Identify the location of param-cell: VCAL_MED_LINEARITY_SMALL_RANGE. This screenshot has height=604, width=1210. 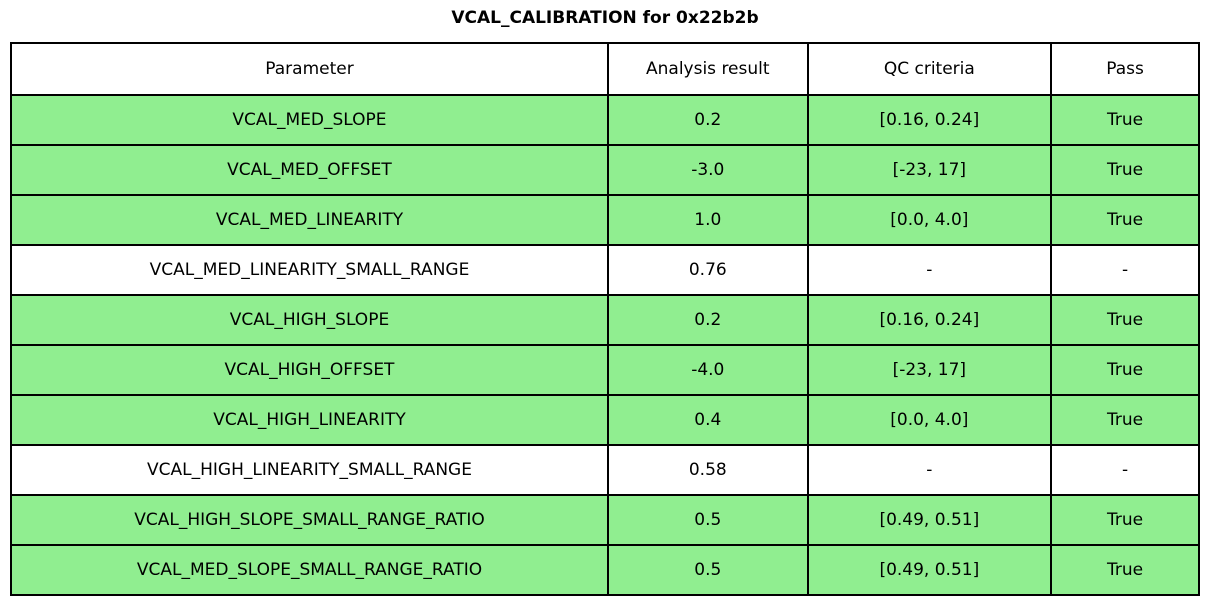
(309, 270).